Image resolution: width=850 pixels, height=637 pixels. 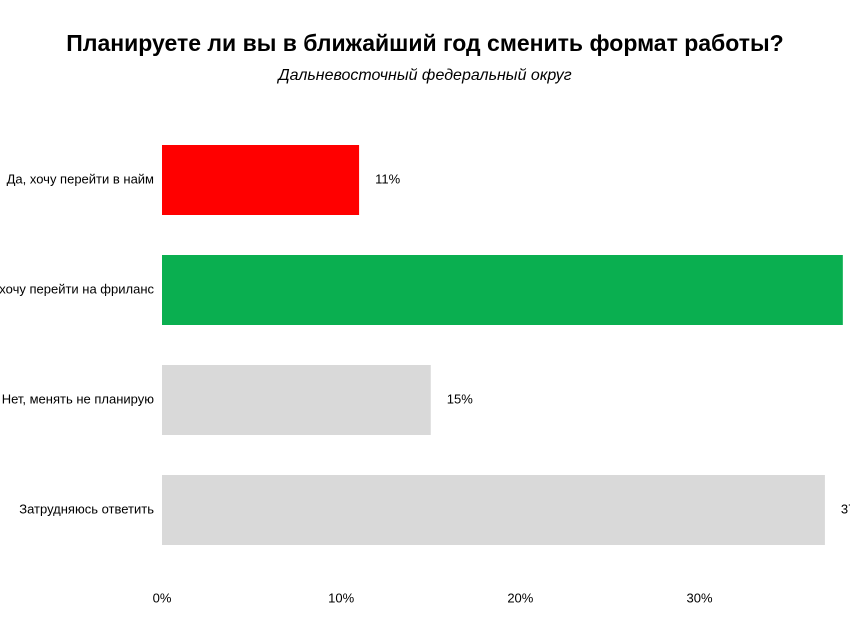 What do you see at coordinates (80, 178) in the screenshot?
I see `y-tick-label: Да, хочу перейти в найм` at bounding box center [80, 178].